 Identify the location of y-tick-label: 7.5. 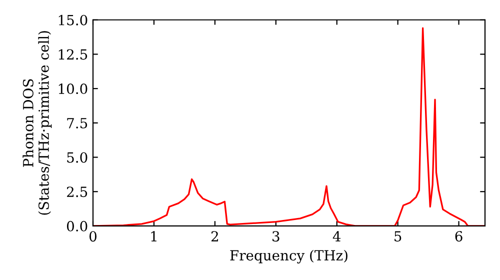
(77, 123).